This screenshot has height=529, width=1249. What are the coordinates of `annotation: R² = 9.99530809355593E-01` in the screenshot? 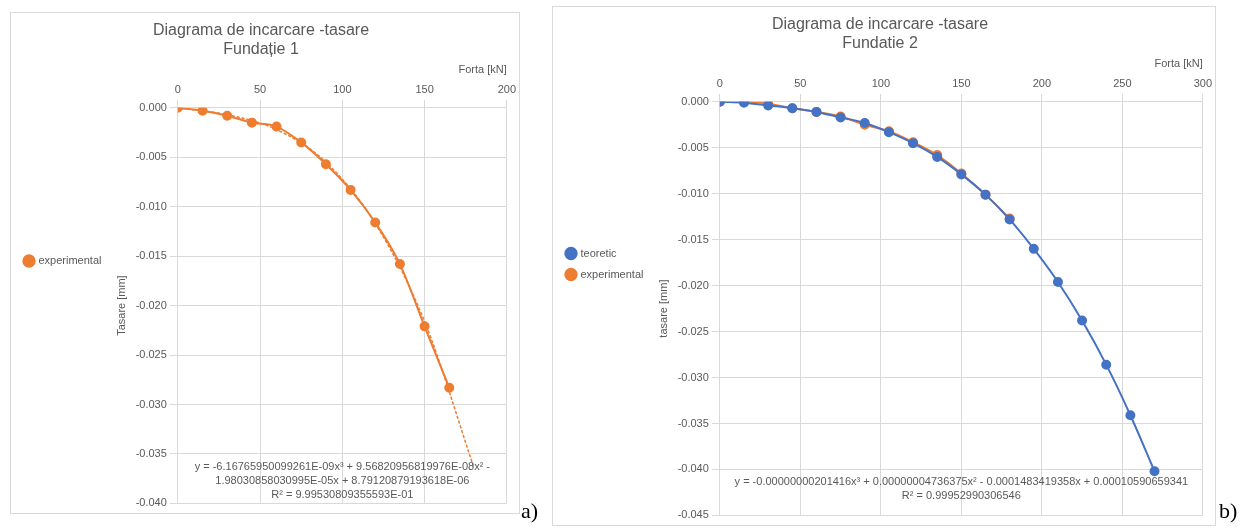 It's located at (342, 493).